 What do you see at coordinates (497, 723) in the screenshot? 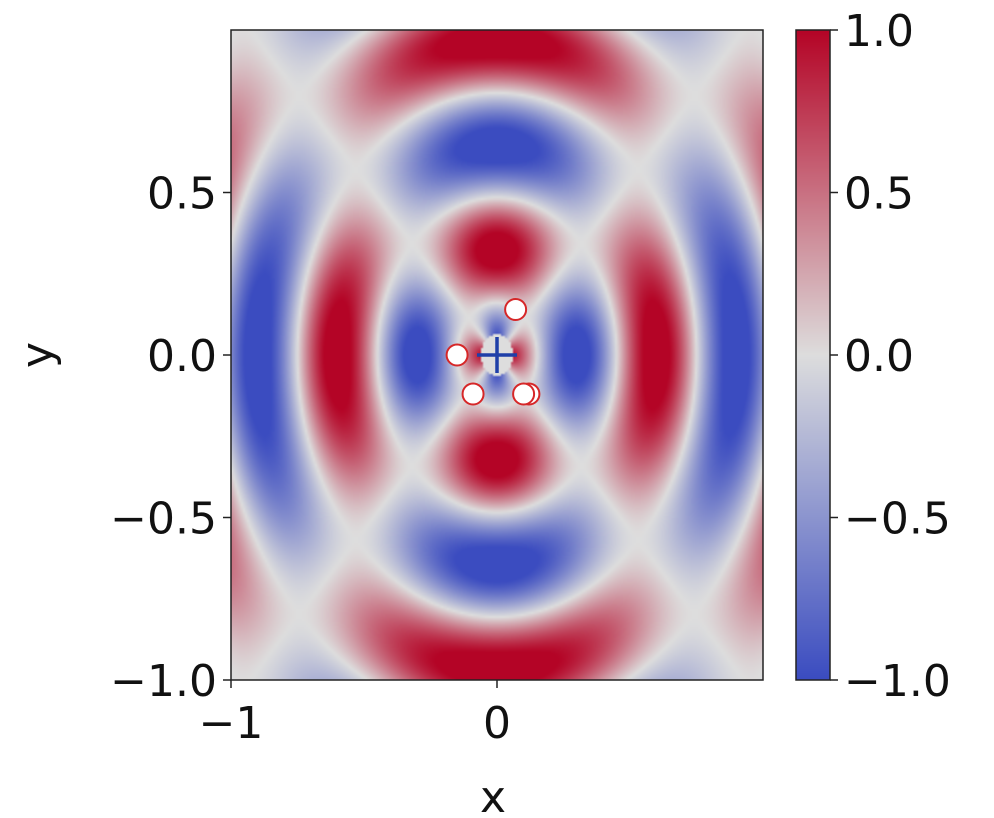
I see `x-tick-label: 0` at bounding box center [497, 723].